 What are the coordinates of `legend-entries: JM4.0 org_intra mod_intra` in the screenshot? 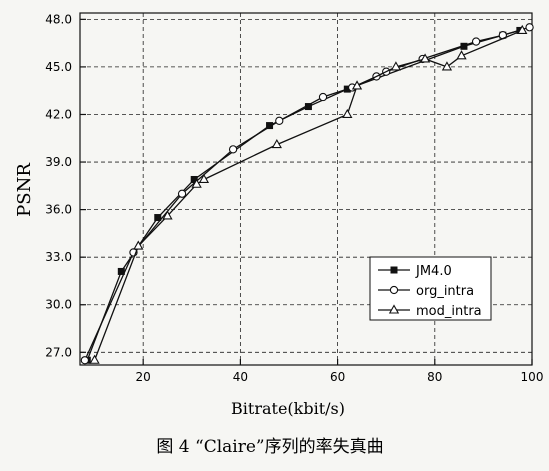 It's located at (430, 291).